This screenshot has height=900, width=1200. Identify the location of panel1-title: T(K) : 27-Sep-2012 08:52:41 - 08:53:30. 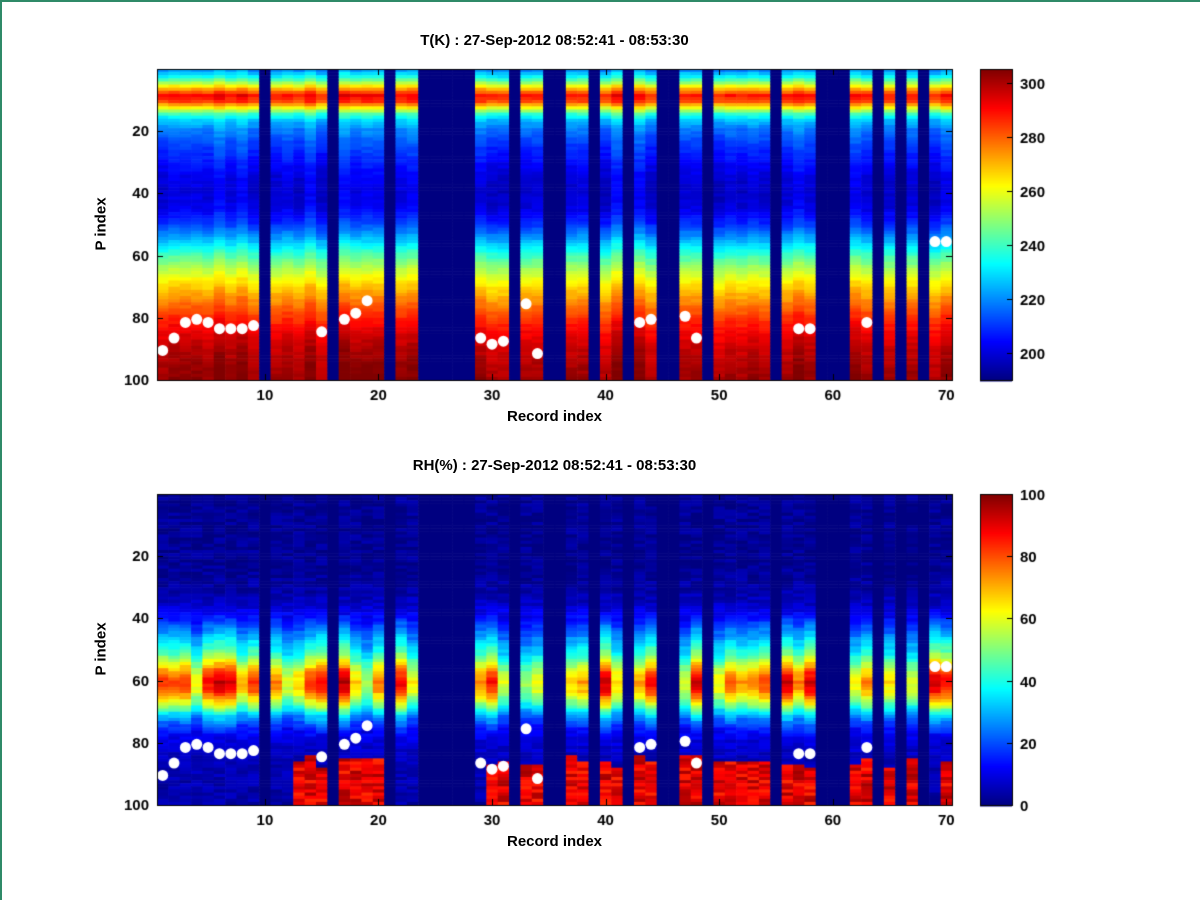
(554, 40).